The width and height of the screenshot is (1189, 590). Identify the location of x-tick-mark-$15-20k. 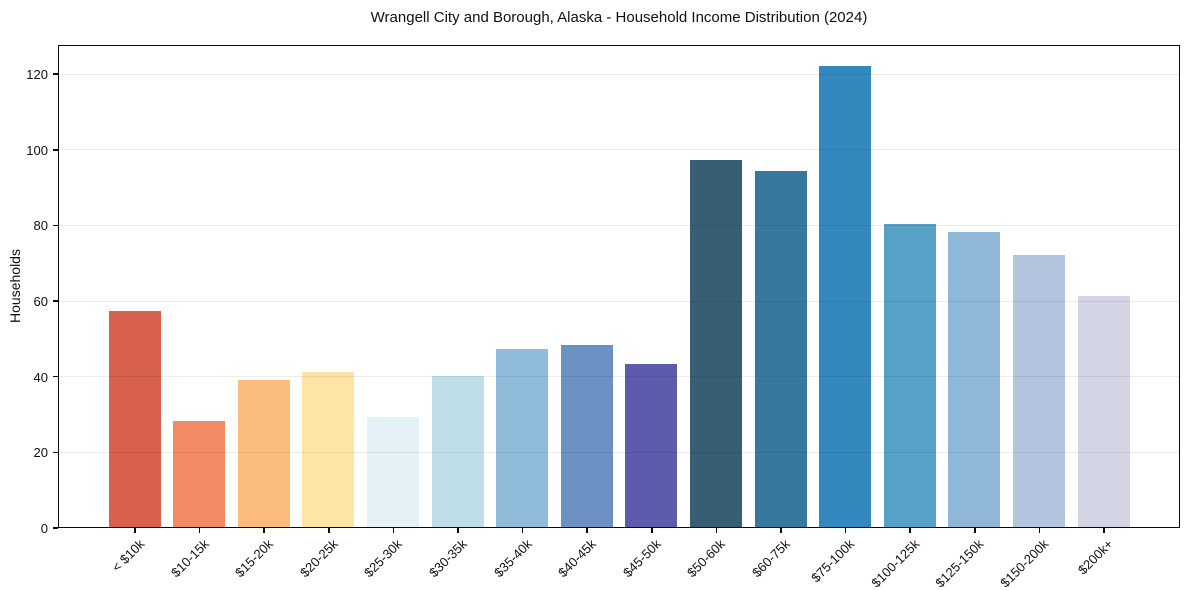
(264, 530).